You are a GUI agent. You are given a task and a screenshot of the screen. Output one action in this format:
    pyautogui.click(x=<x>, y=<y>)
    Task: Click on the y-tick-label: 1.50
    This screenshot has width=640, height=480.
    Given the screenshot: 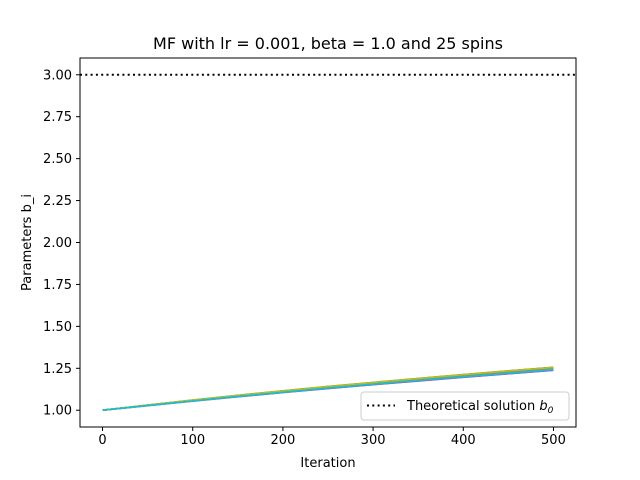 What is the action you would take?
    pyautogui.click(x=57, y=327)
    